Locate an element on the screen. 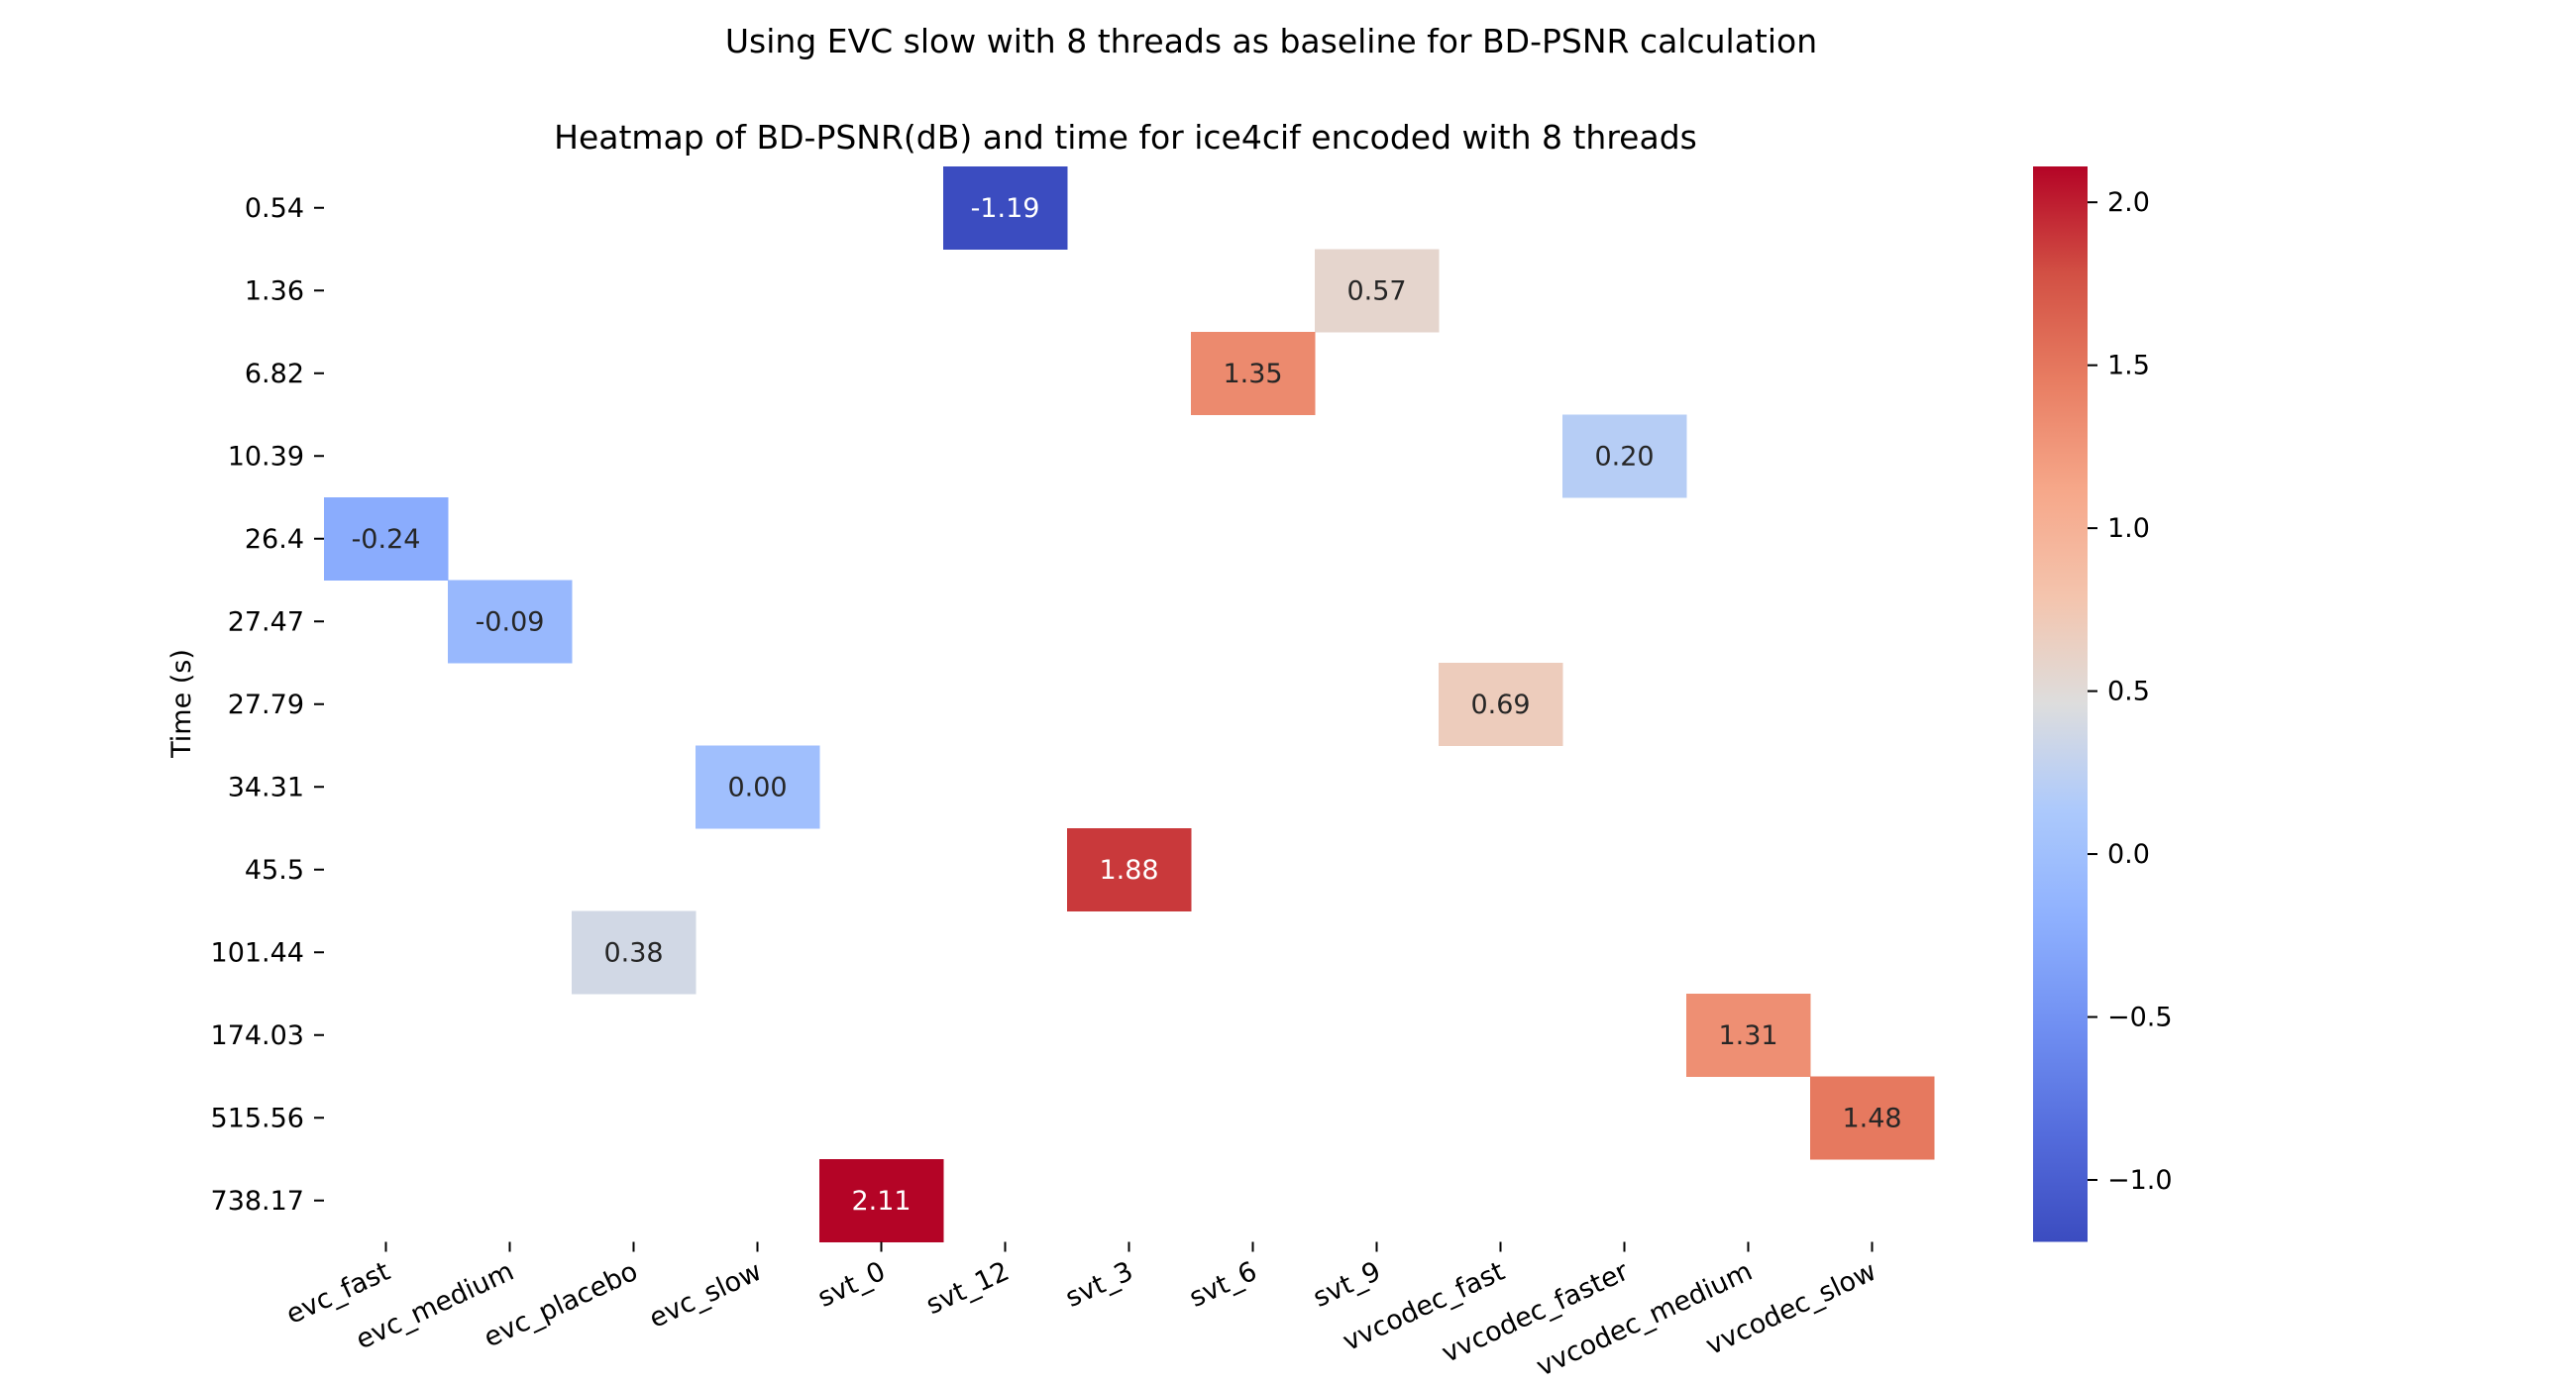 The height and width of the screenshot is (1387, 2576). colorbar-tick-label: 0.5 is located at coordinates (2128, 692).